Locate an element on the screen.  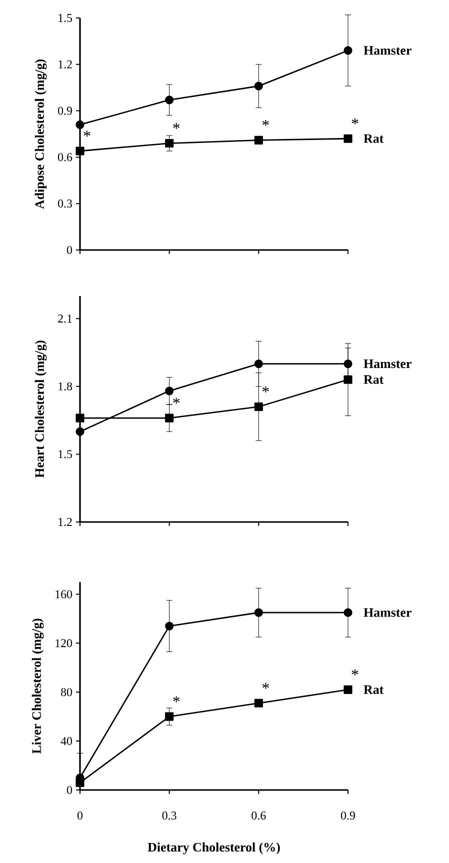
x-tick-label: 0.9 is located at coordinates (347, 816).